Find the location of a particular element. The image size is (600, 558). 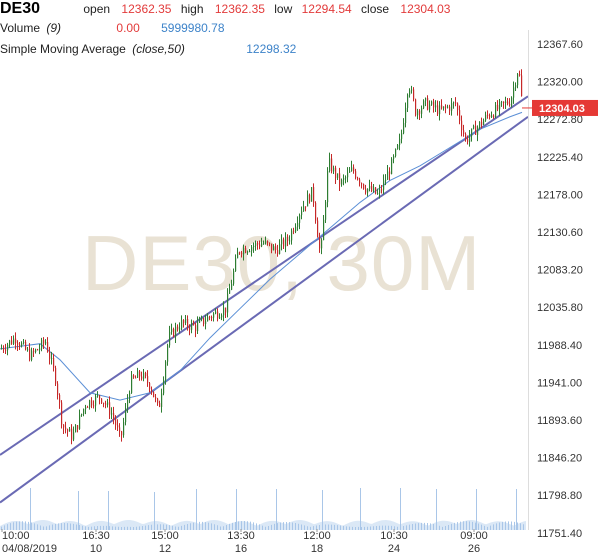

volume-ma-value: 5999980.78 is located at coordinates (193, 28).